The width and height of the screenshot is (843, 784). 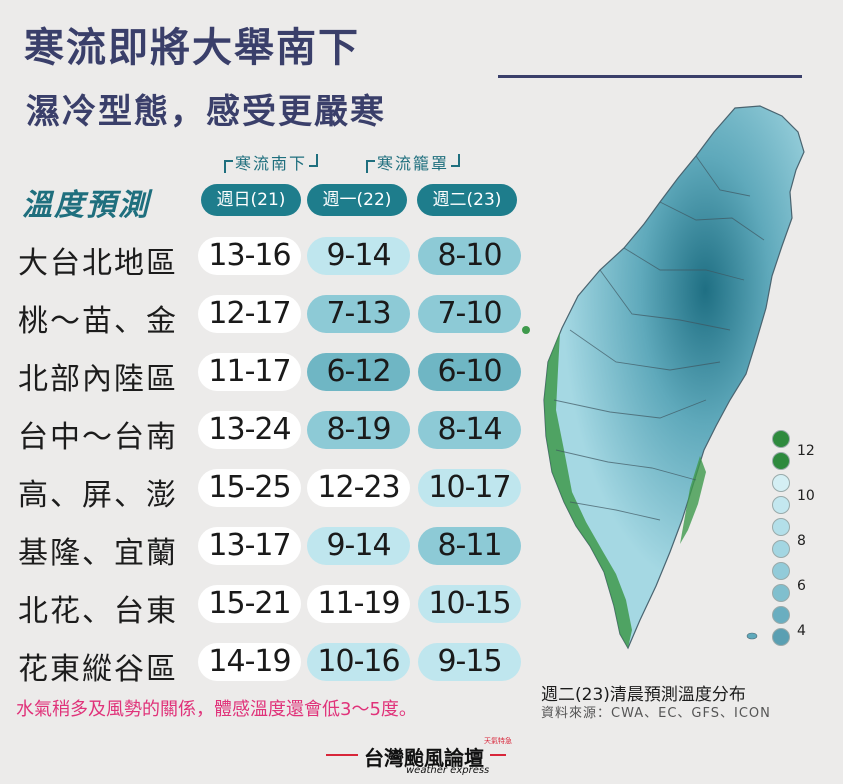 I want to click on legend-label: 8, so click(x=801, y=541).